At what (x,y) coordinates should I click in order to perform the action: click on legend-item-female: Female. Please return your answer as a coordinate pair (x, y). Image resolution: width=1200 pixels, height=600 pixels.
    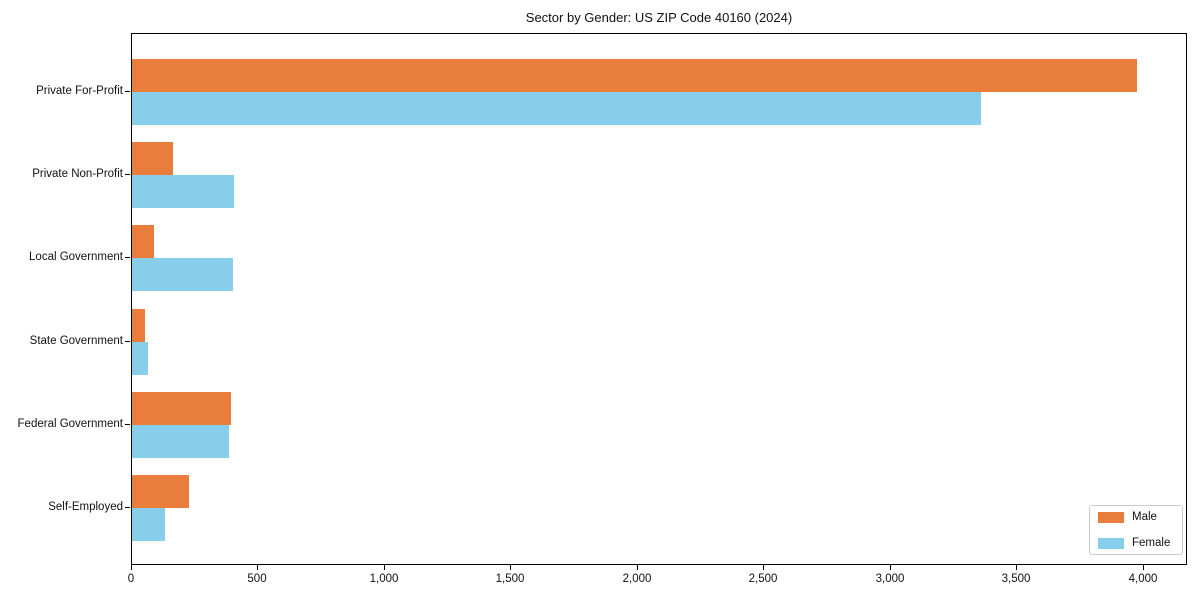
    Looking at the image, I should click on (1136, 543).